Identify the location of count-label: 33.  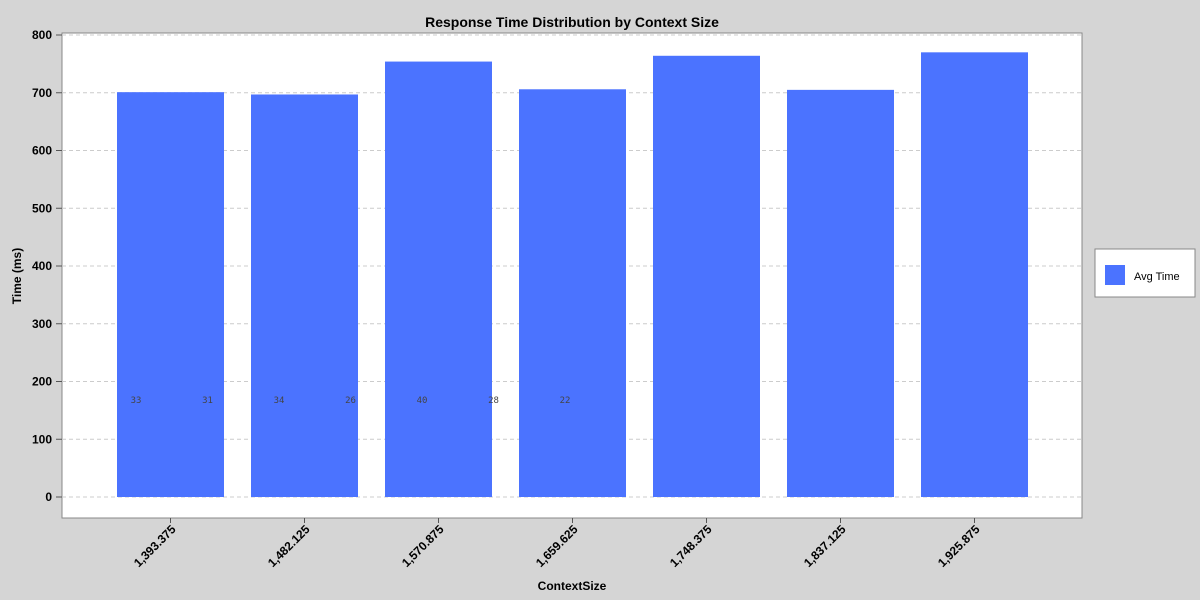
(136, 401).